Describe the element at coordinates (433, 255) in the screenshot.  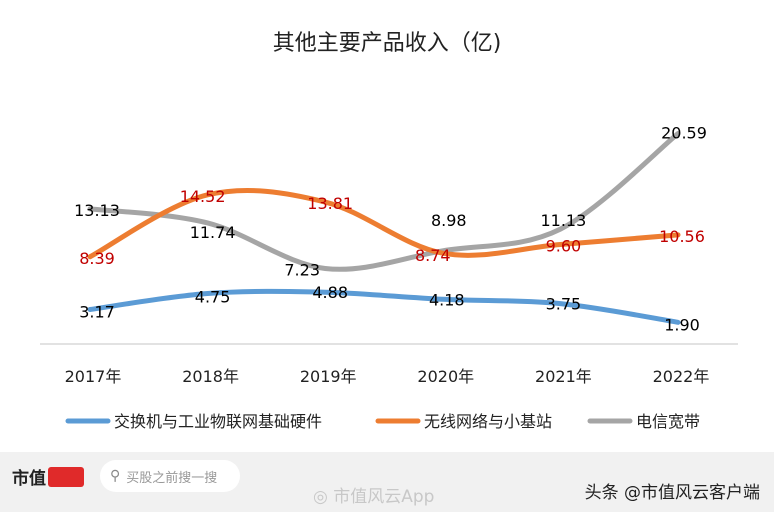
I see `data-label: 8.74` at that location.